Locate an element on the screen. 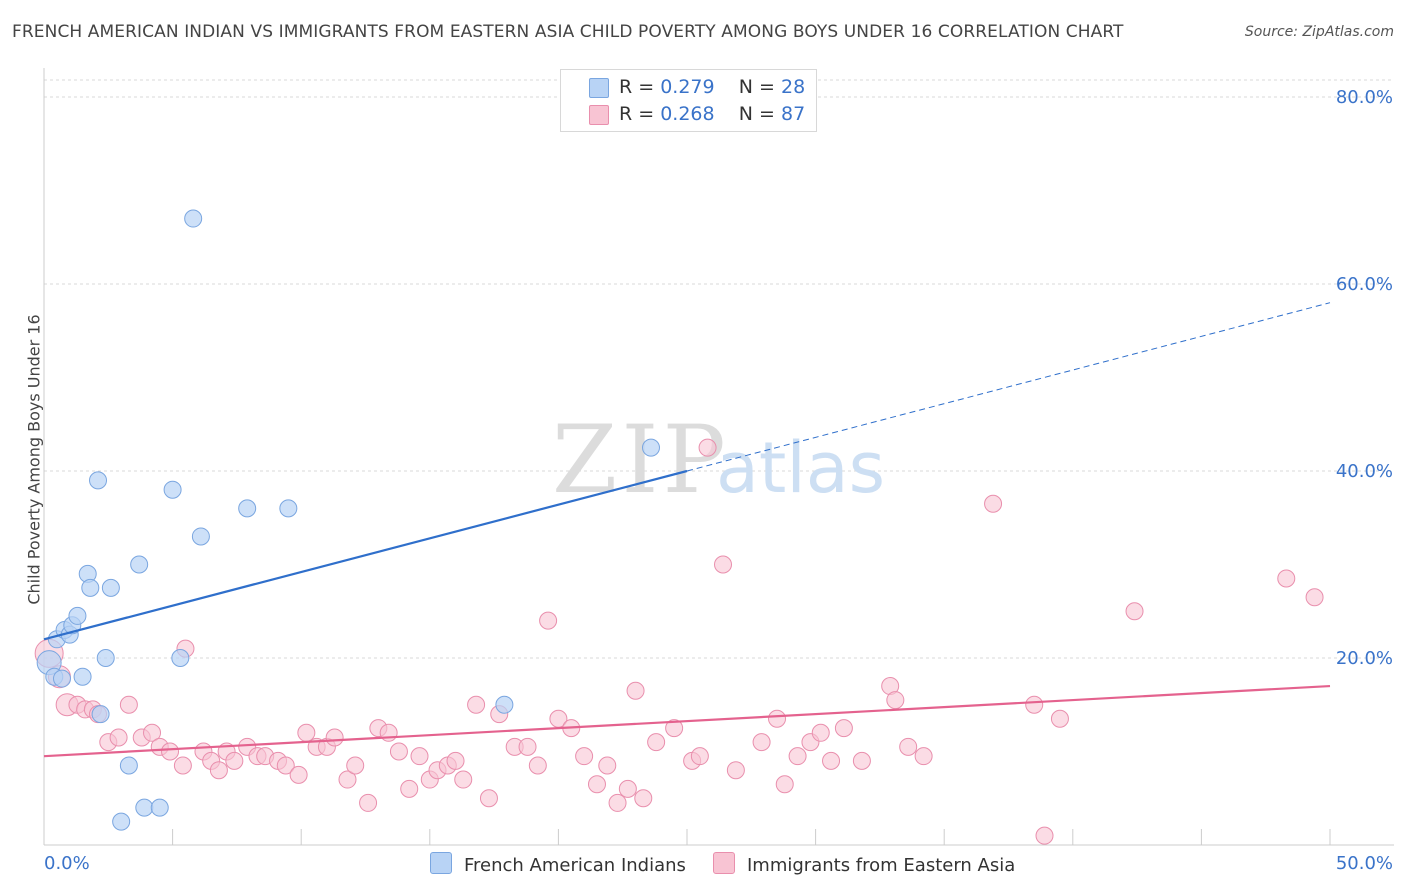 The width and height of the screenshot is (1406, 892). pink-trend-line is located at coordinates (687, 721).